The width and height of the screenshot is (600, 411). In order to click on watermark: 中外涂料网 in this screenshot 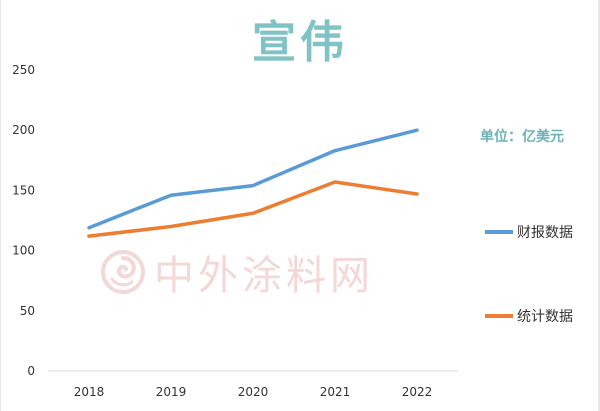, I will do `click(237, 272)`.